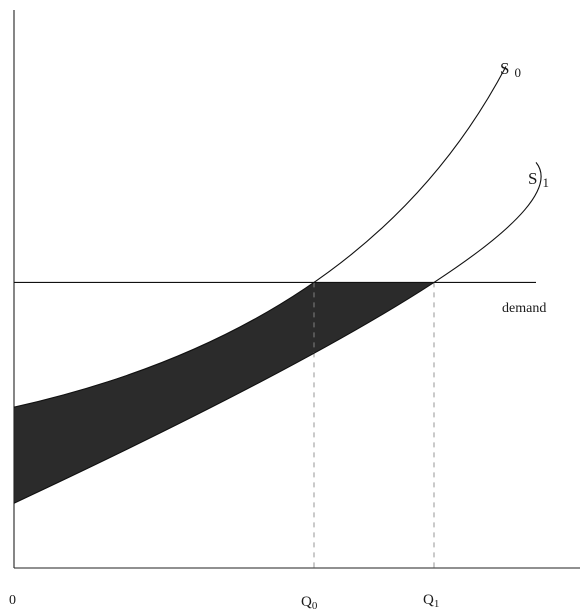  I want to click on origin-label: 0, so click(12, 600).